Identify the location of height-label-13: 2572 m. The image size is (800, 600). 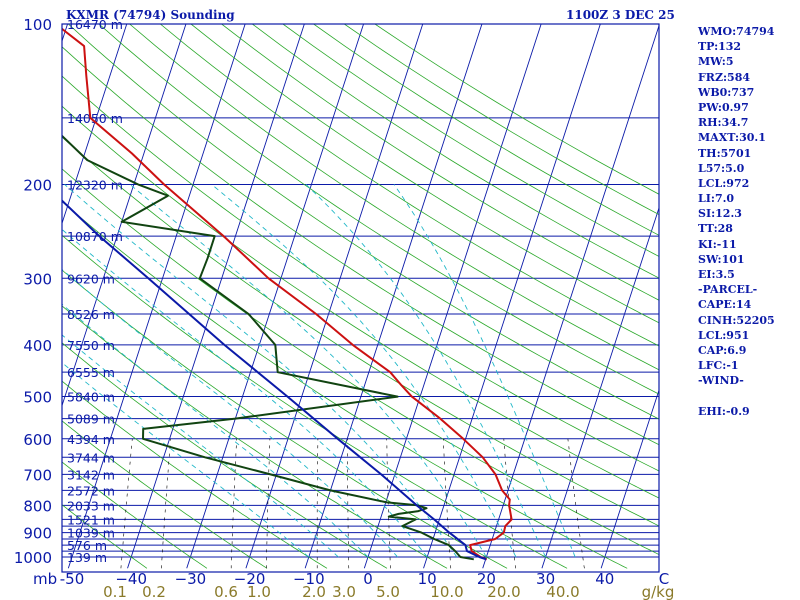
(91, 490).